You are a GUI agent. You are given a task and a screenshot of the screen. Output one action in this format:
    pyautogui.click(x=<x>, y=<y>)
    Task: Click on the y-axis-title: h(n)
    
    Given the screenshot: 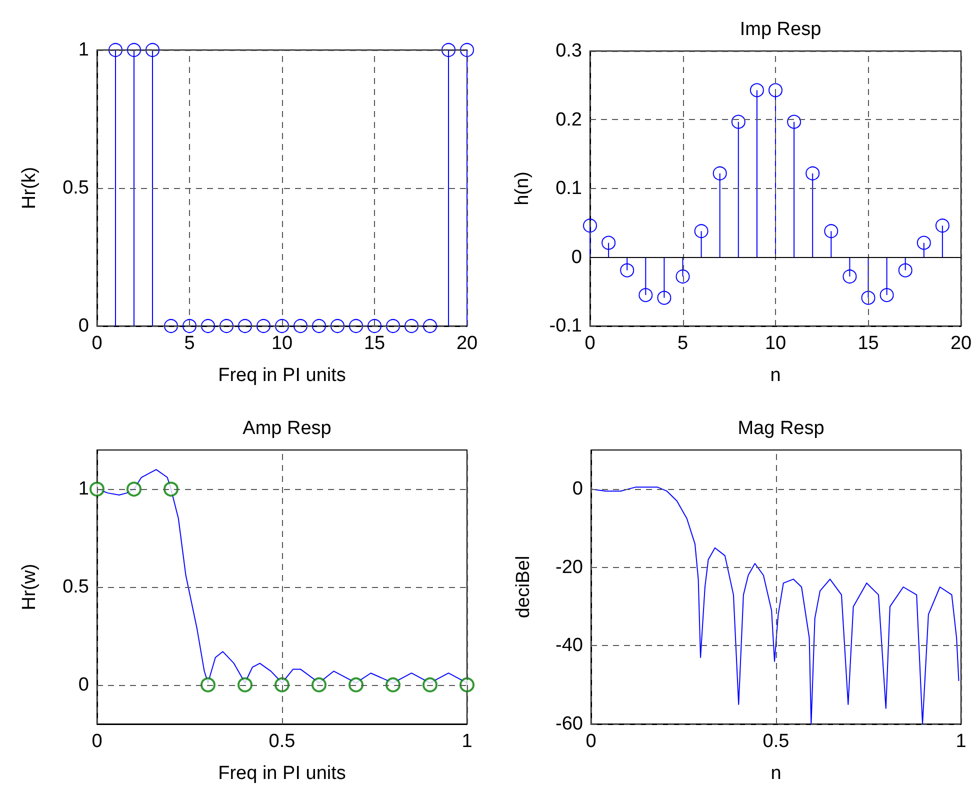 What is the action you would take?
    pyautogui.click(x=522, y=189)
    